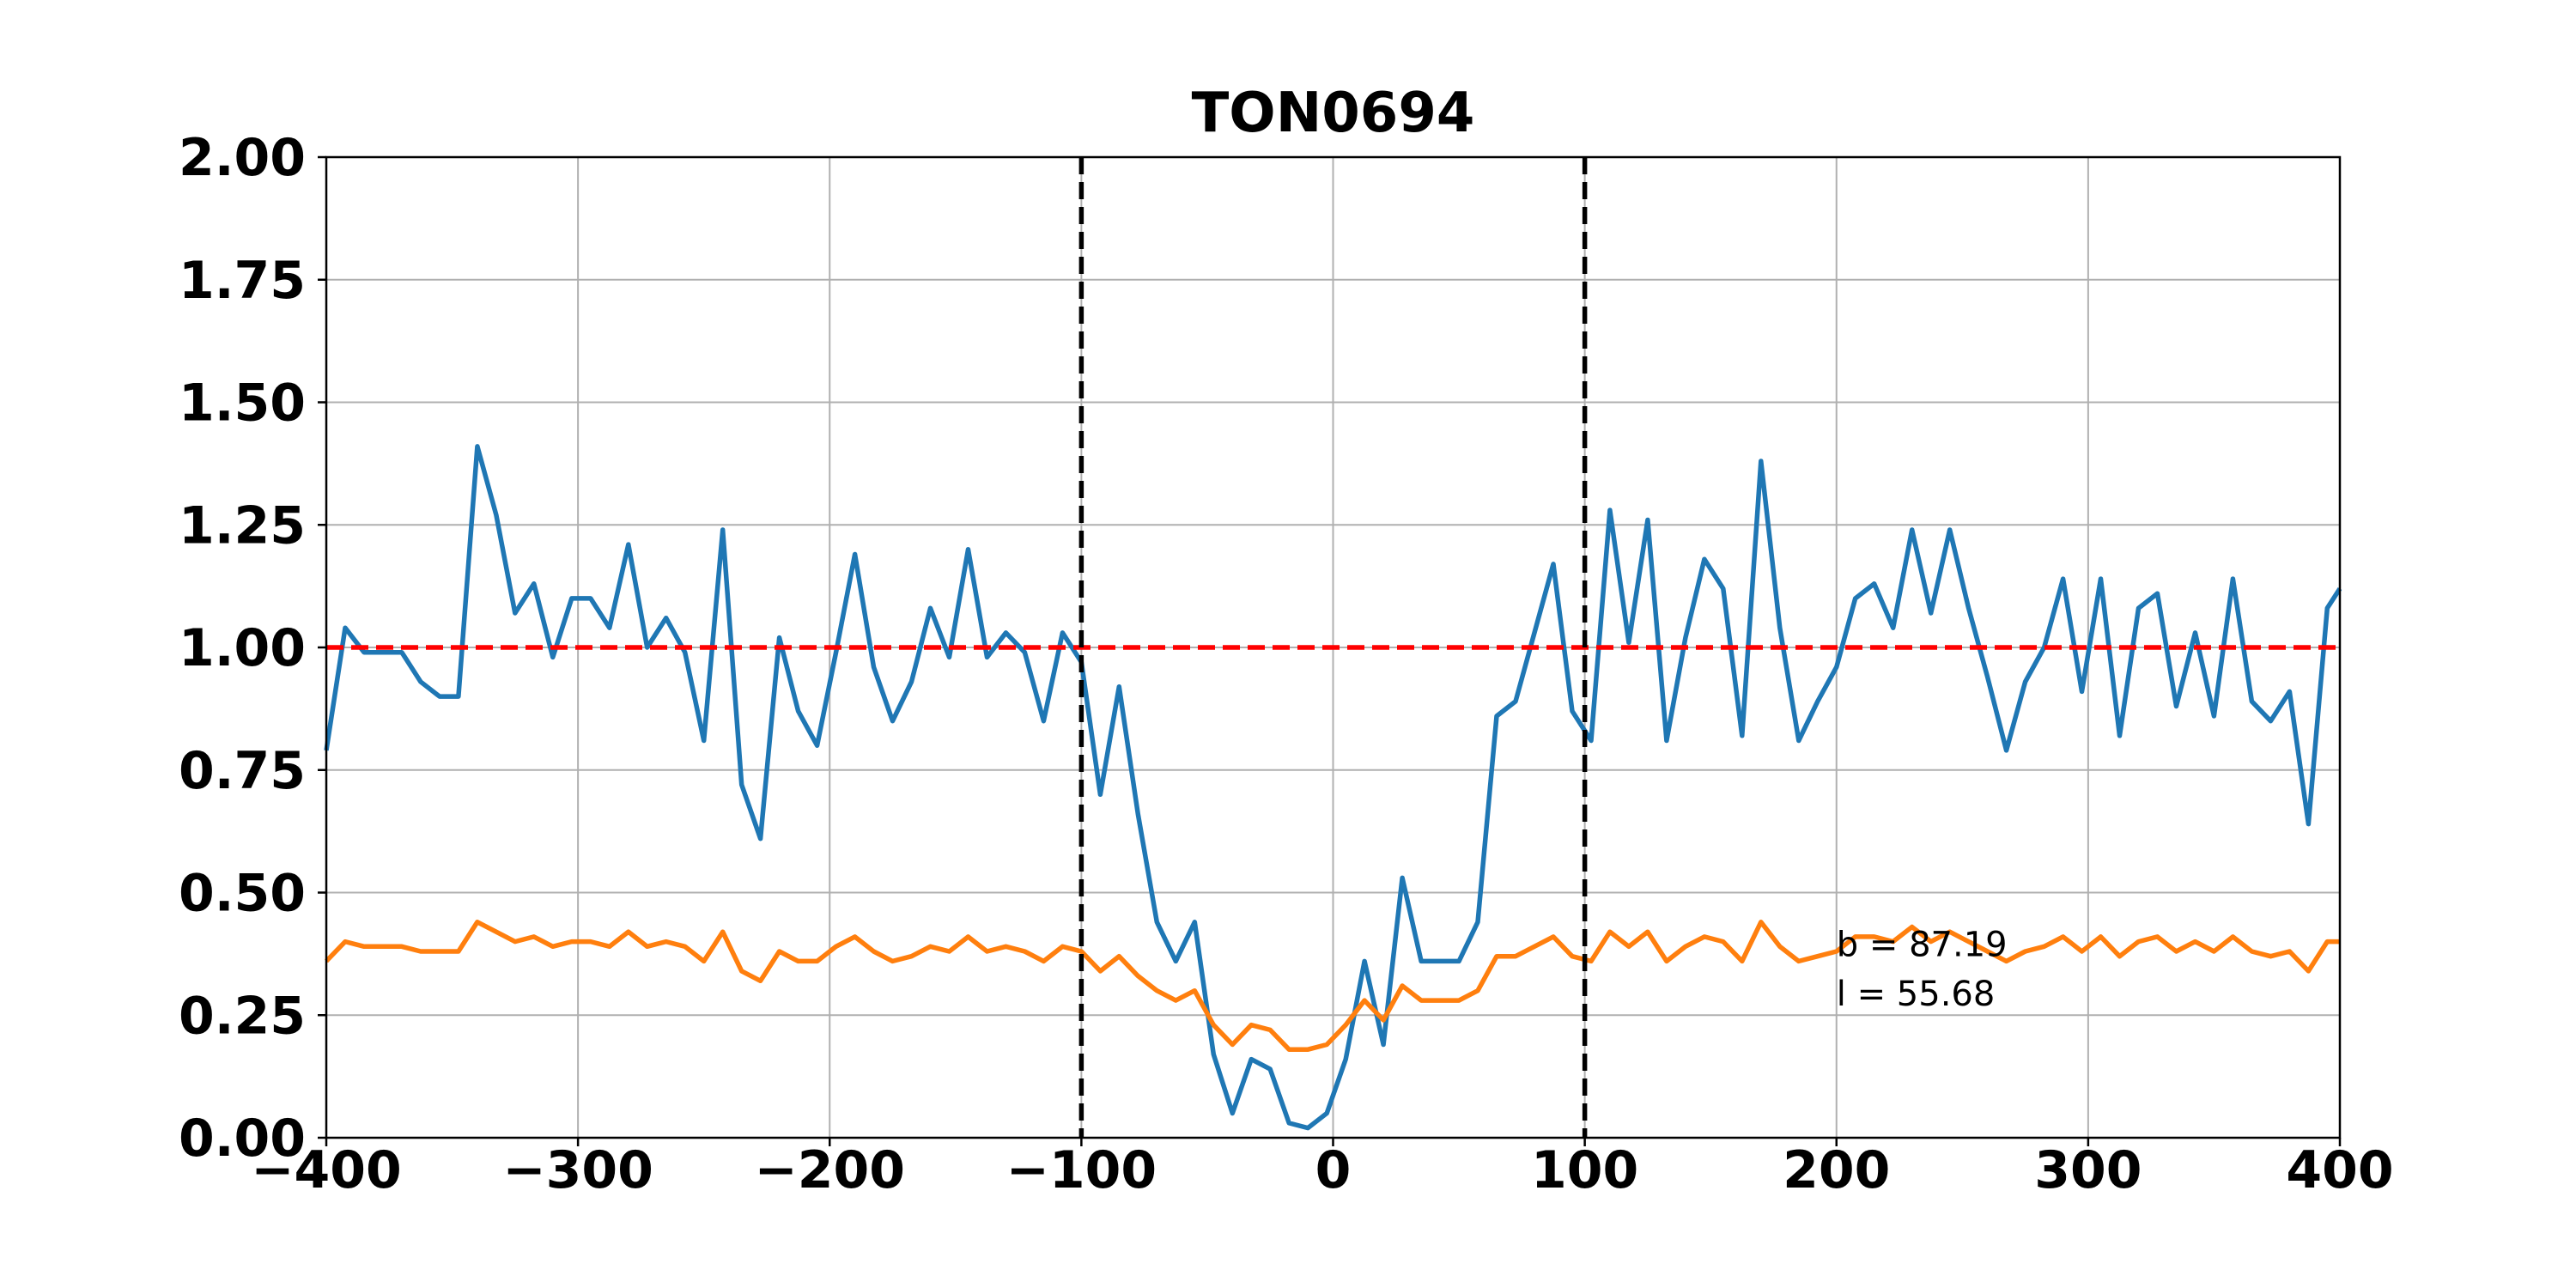 This screenshot has height=1288, width=2576. I want to click on x-tick-label: −200, so click(830, 1170).